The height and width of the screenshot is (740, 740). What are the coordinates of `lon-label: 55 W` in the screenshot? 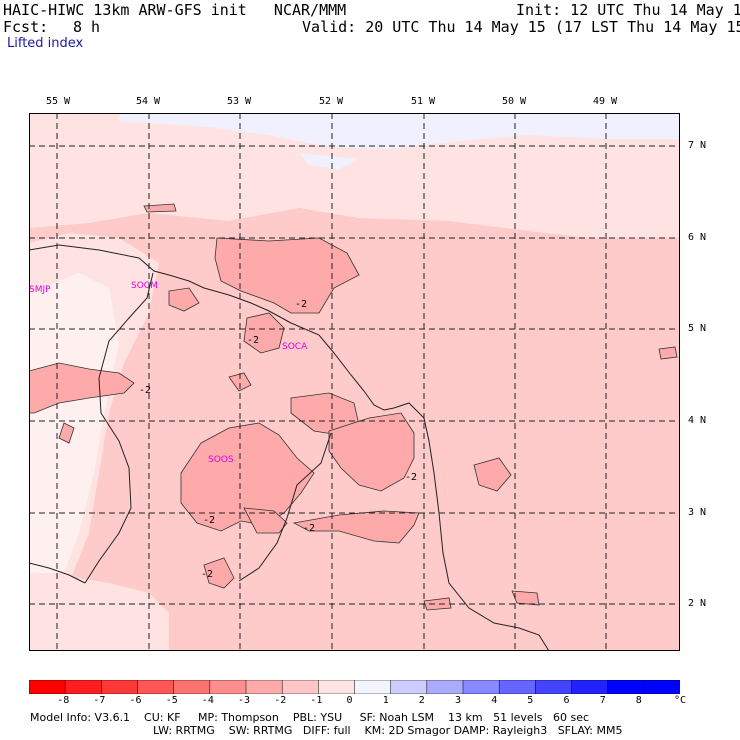 It's located at (58, 101).